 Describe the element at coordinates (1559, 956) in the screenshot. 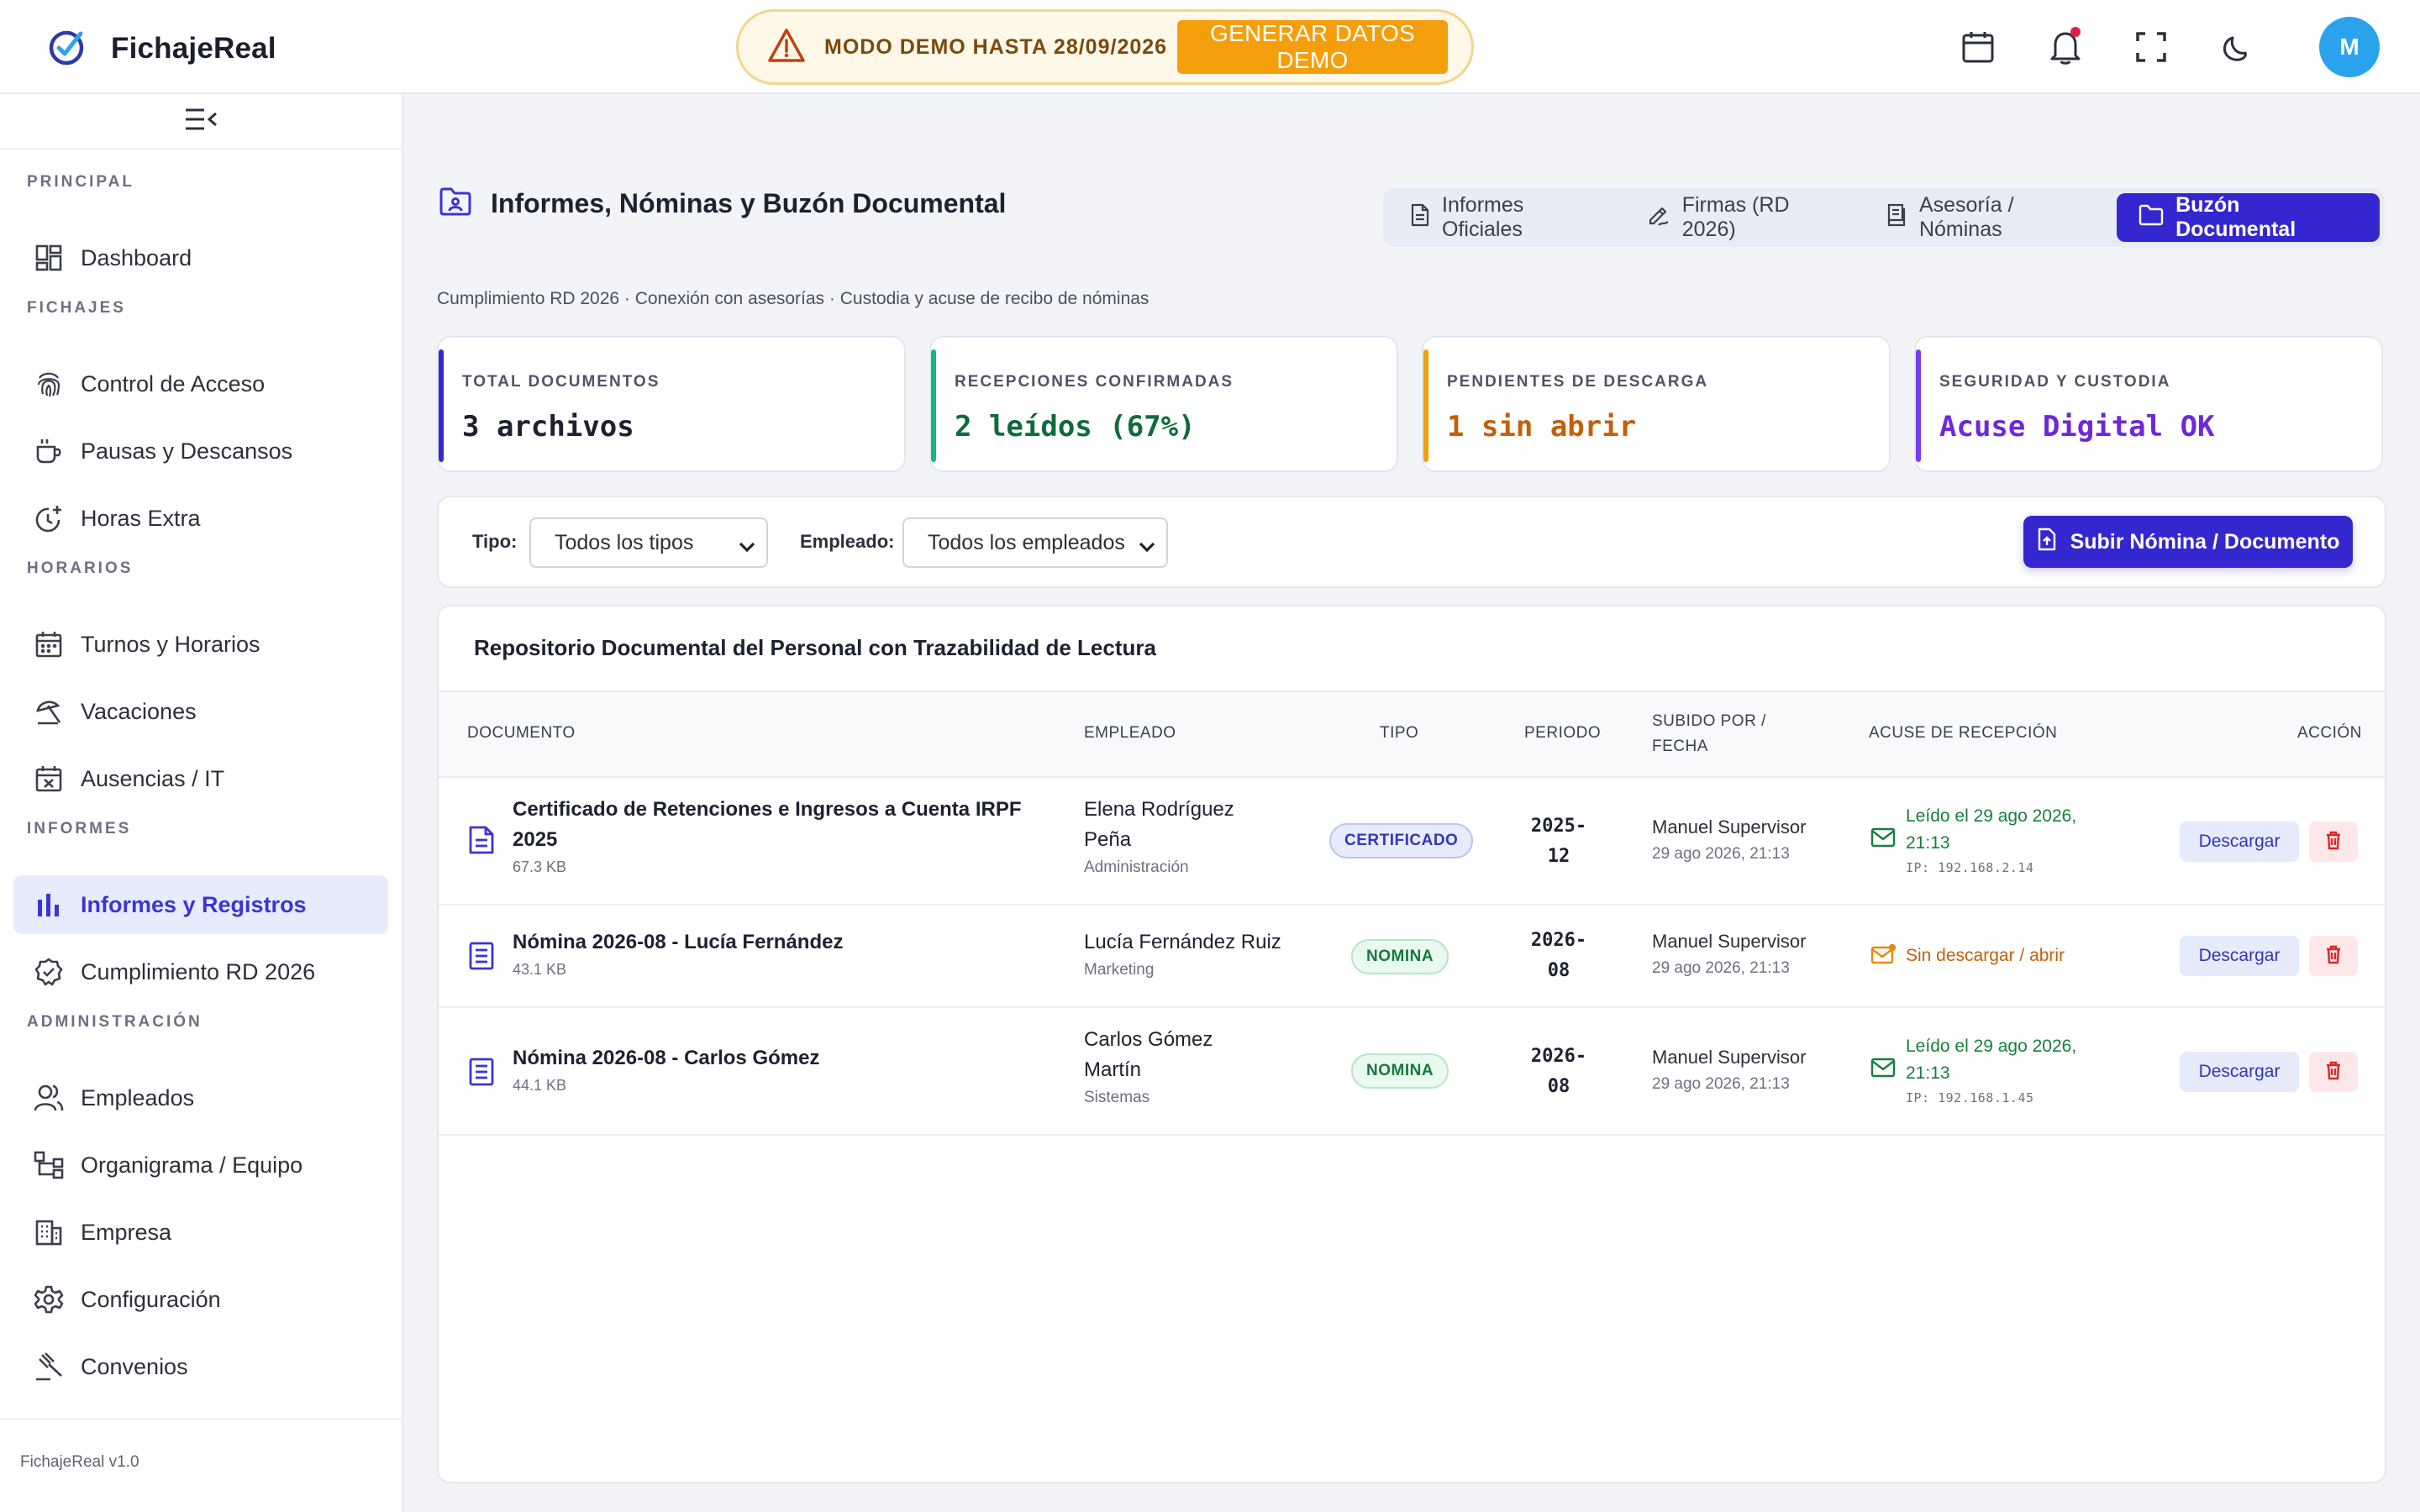

I see `period-cell: 2026- 08` at that location.